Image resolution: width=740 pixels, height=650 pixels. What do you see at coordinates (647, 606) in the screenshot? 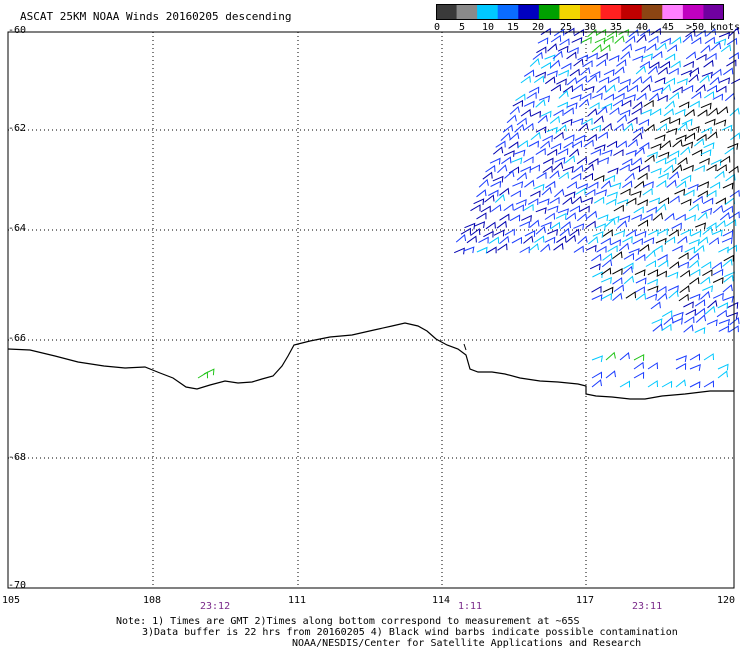
I see `pass-time-3: 23:11` at bounding box center [647, 606].